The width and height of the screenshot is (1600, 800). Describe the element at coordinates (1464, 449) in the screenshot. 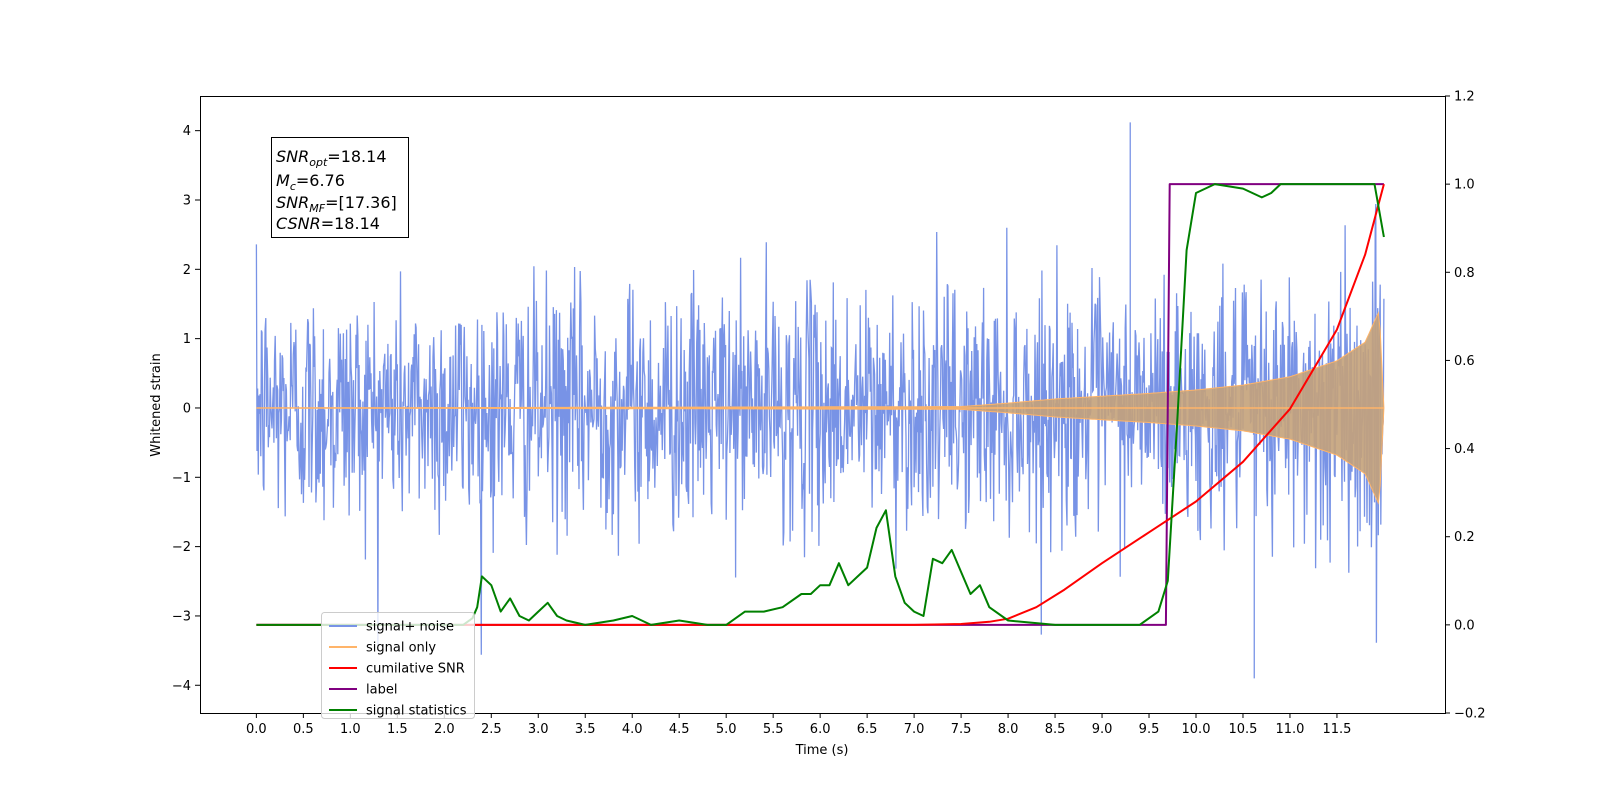

I see `y-tick-label-right: 0.4` at that location.